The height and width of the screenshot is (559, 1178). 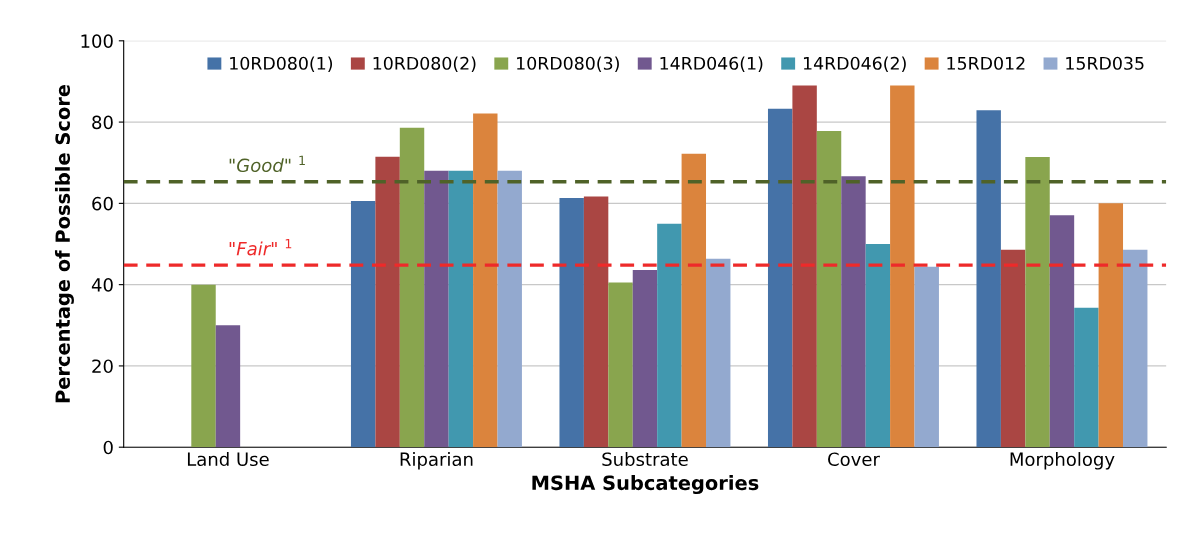 What do you see at coordinates (102, 122) in the screenshot?
I see `y-tick-label: 80` at bounding box center [102, 122].